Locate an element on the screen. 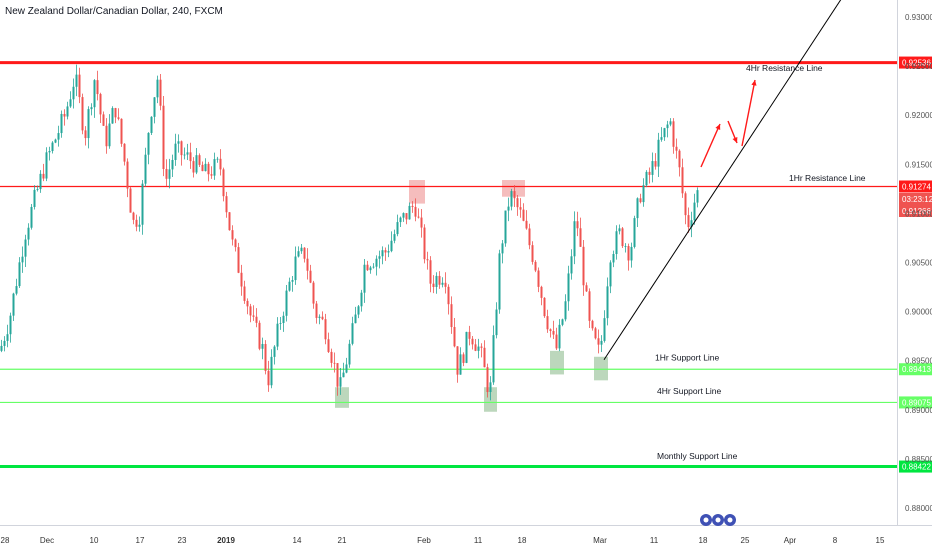 The image size is (932, 550). y-tick-label: 0.88000 is located at coordinates (918, 508).